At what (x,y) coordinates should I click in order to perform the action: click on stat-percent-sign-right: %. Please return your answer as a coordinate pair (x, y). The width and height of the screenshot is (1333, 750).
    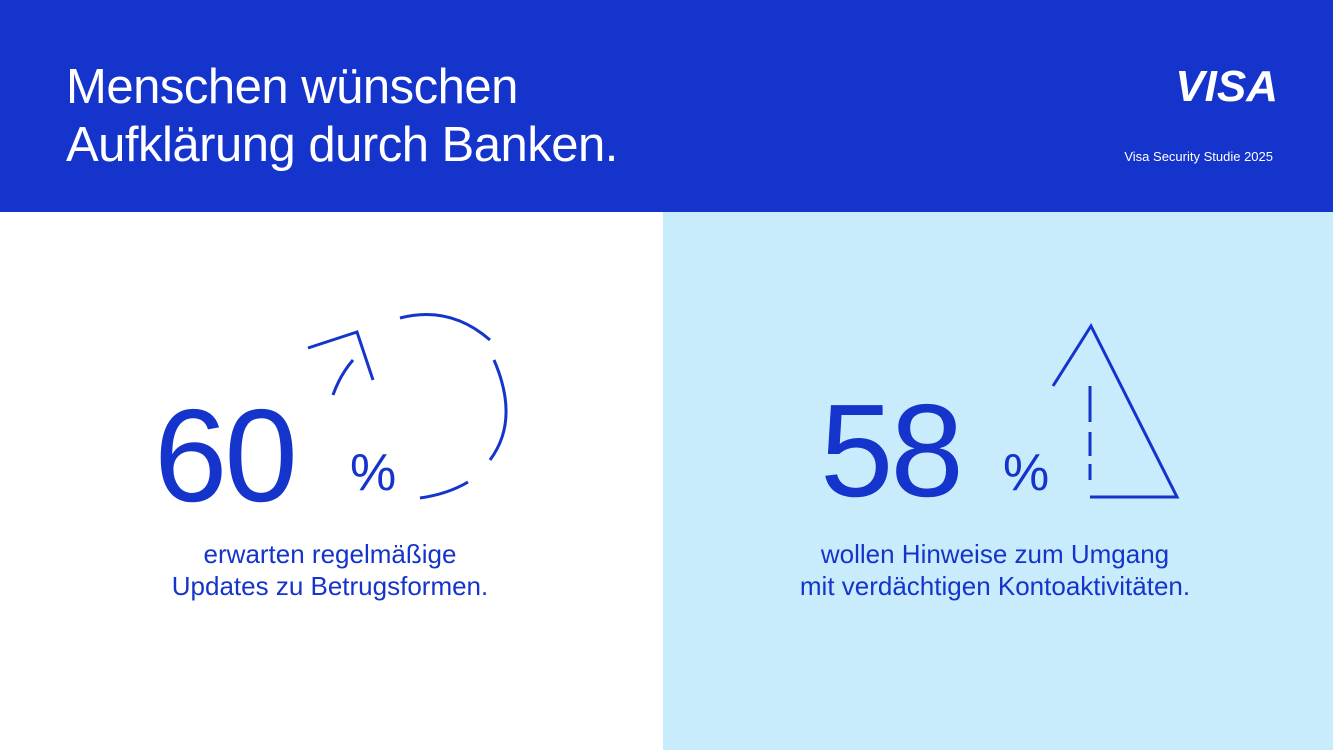
    Looking at the image, I should click on (1026, 473).